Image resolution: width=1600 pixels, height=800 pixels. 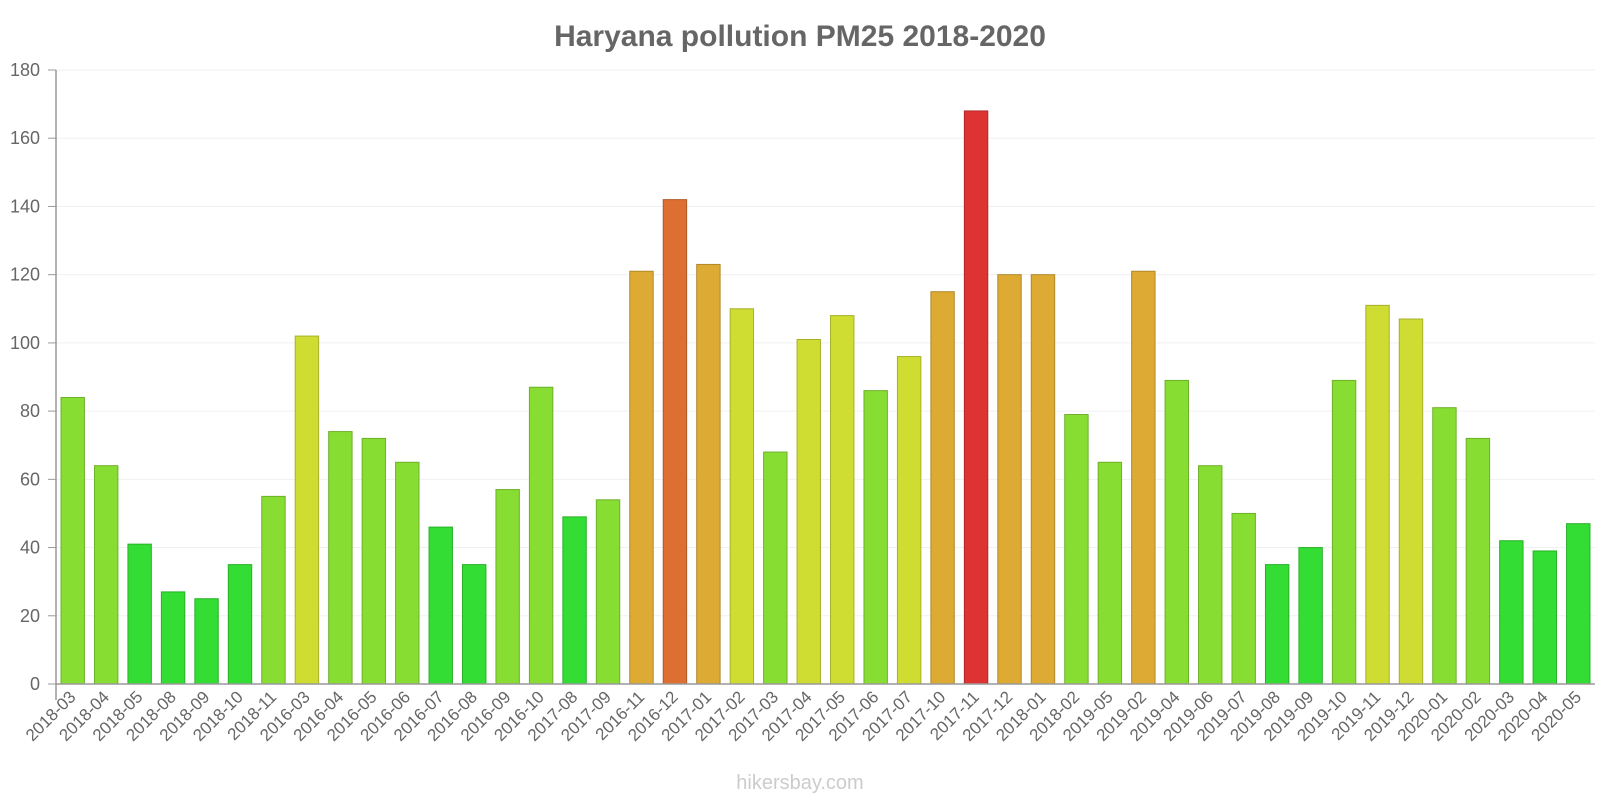 What do you see at coordinates (33, 377) in the screenshot?
I see `y-axis-ticks: 0 20 40 60 80 100 120 140 160 180` at bounding box center [33, 377].